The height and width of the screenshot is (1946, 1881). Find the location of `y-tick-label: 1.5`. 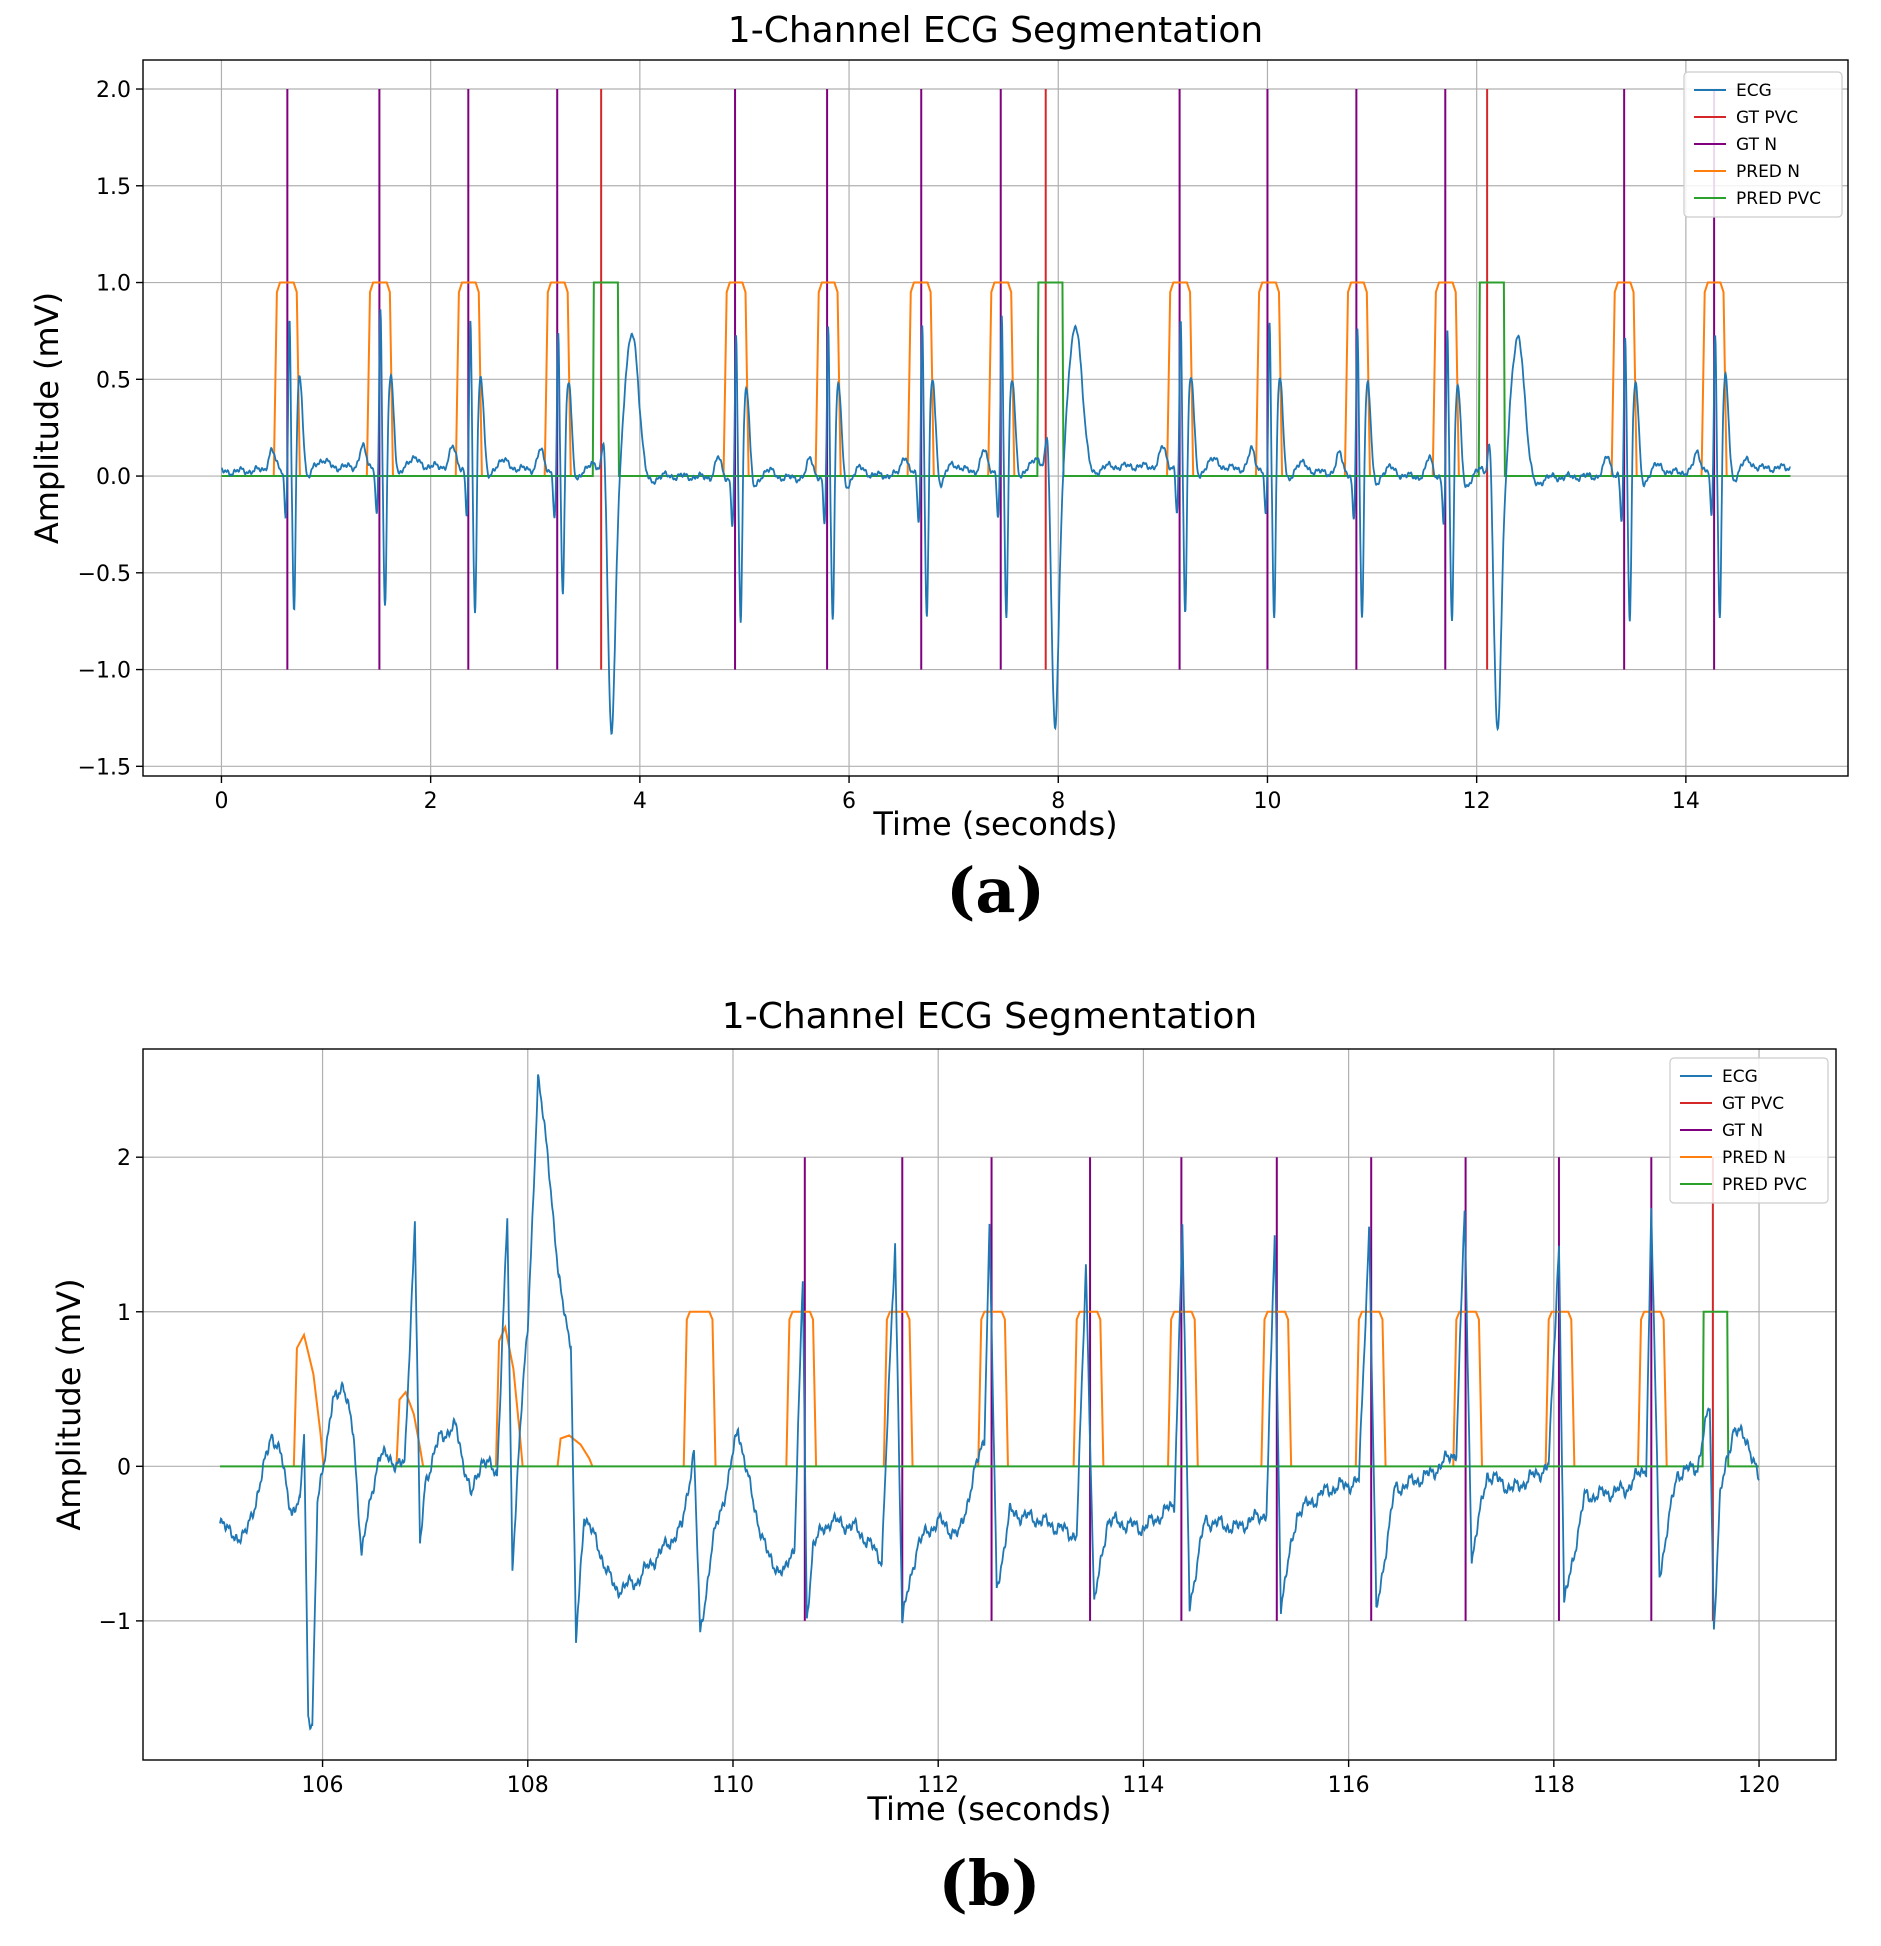

y-tick-label: 1.5 is located at coordinates (113, 187).